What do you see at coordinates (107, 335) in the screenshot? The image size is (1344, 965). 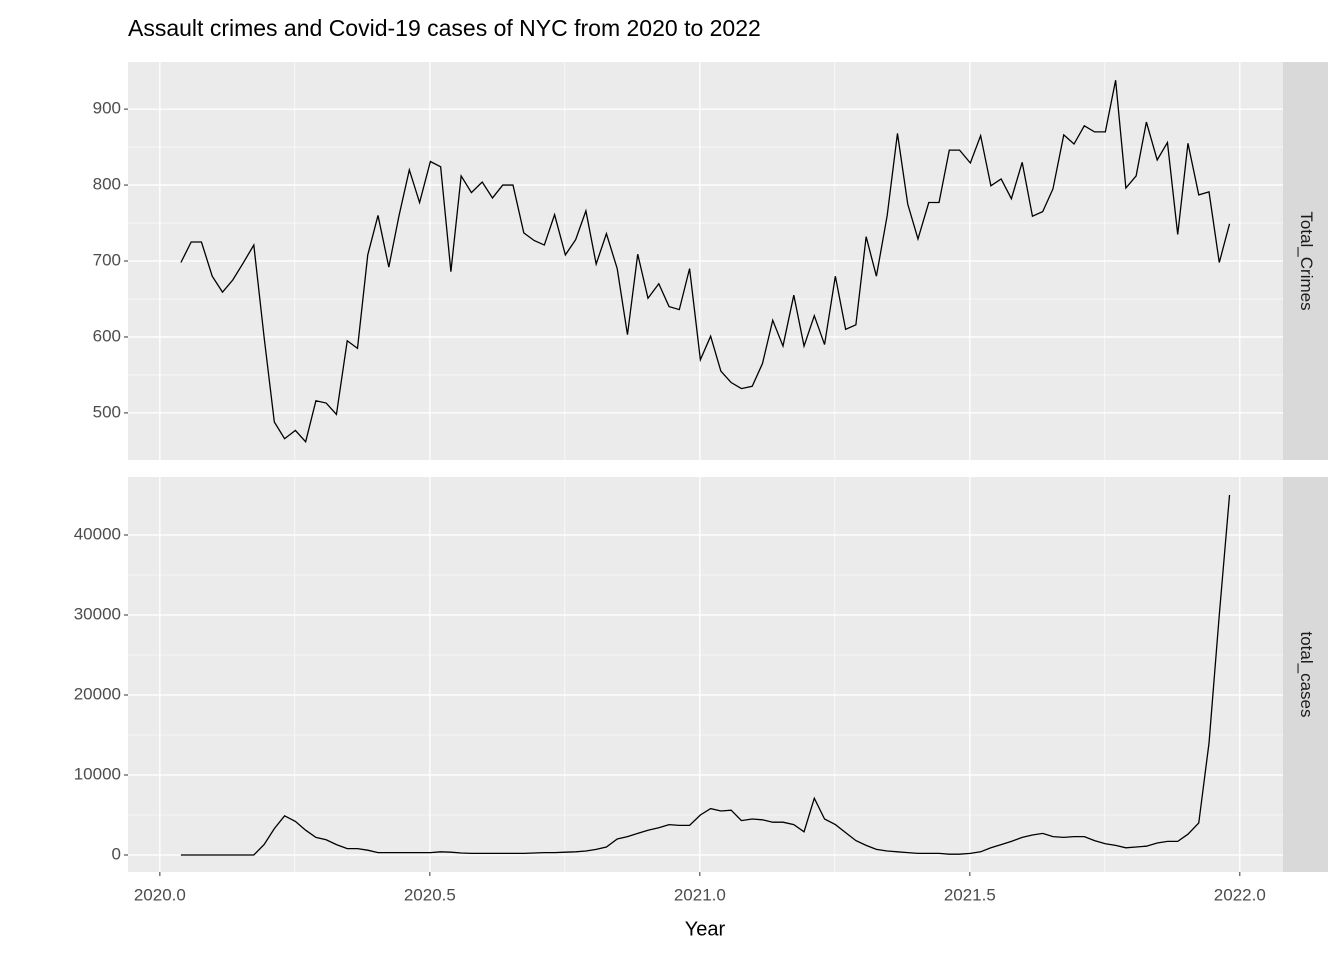 I see `y-tick-label: 600` at bounding box center [107, 335].